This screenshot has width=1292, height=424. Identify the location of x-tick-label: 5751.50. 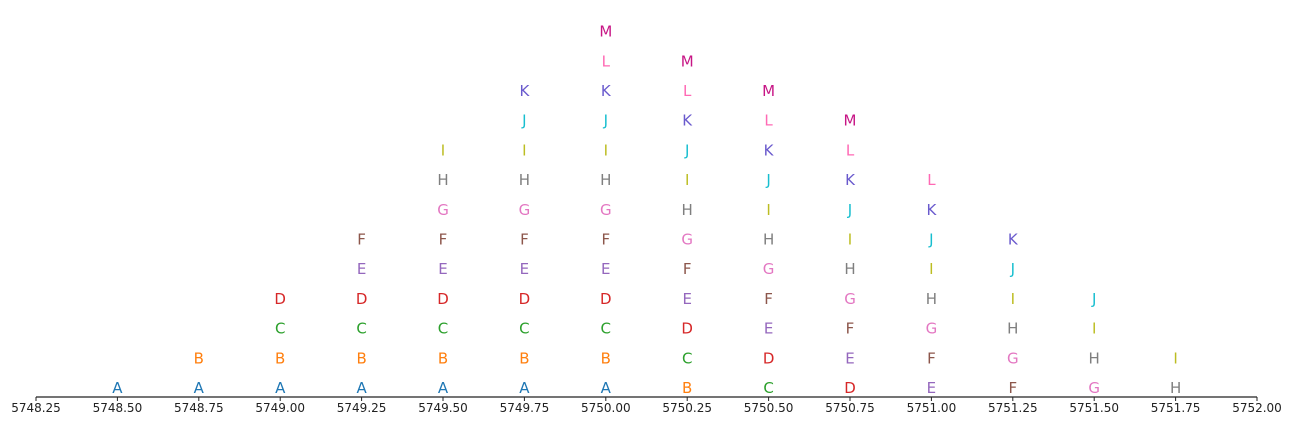
(1094, 408).